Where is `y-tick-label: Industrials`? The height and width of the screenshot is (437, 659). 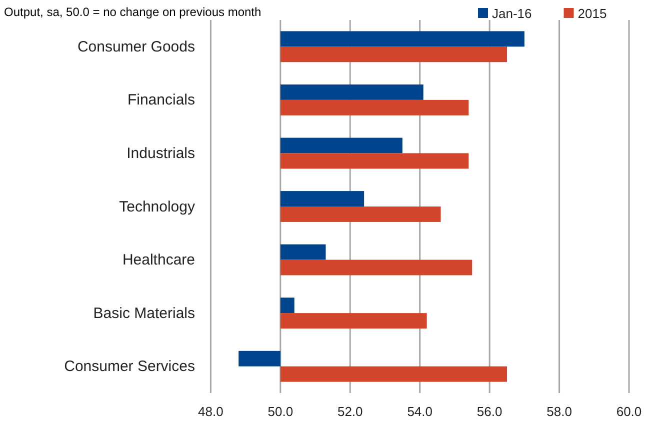 y-tick-label: Industrials is located at coordinates (160, 153).